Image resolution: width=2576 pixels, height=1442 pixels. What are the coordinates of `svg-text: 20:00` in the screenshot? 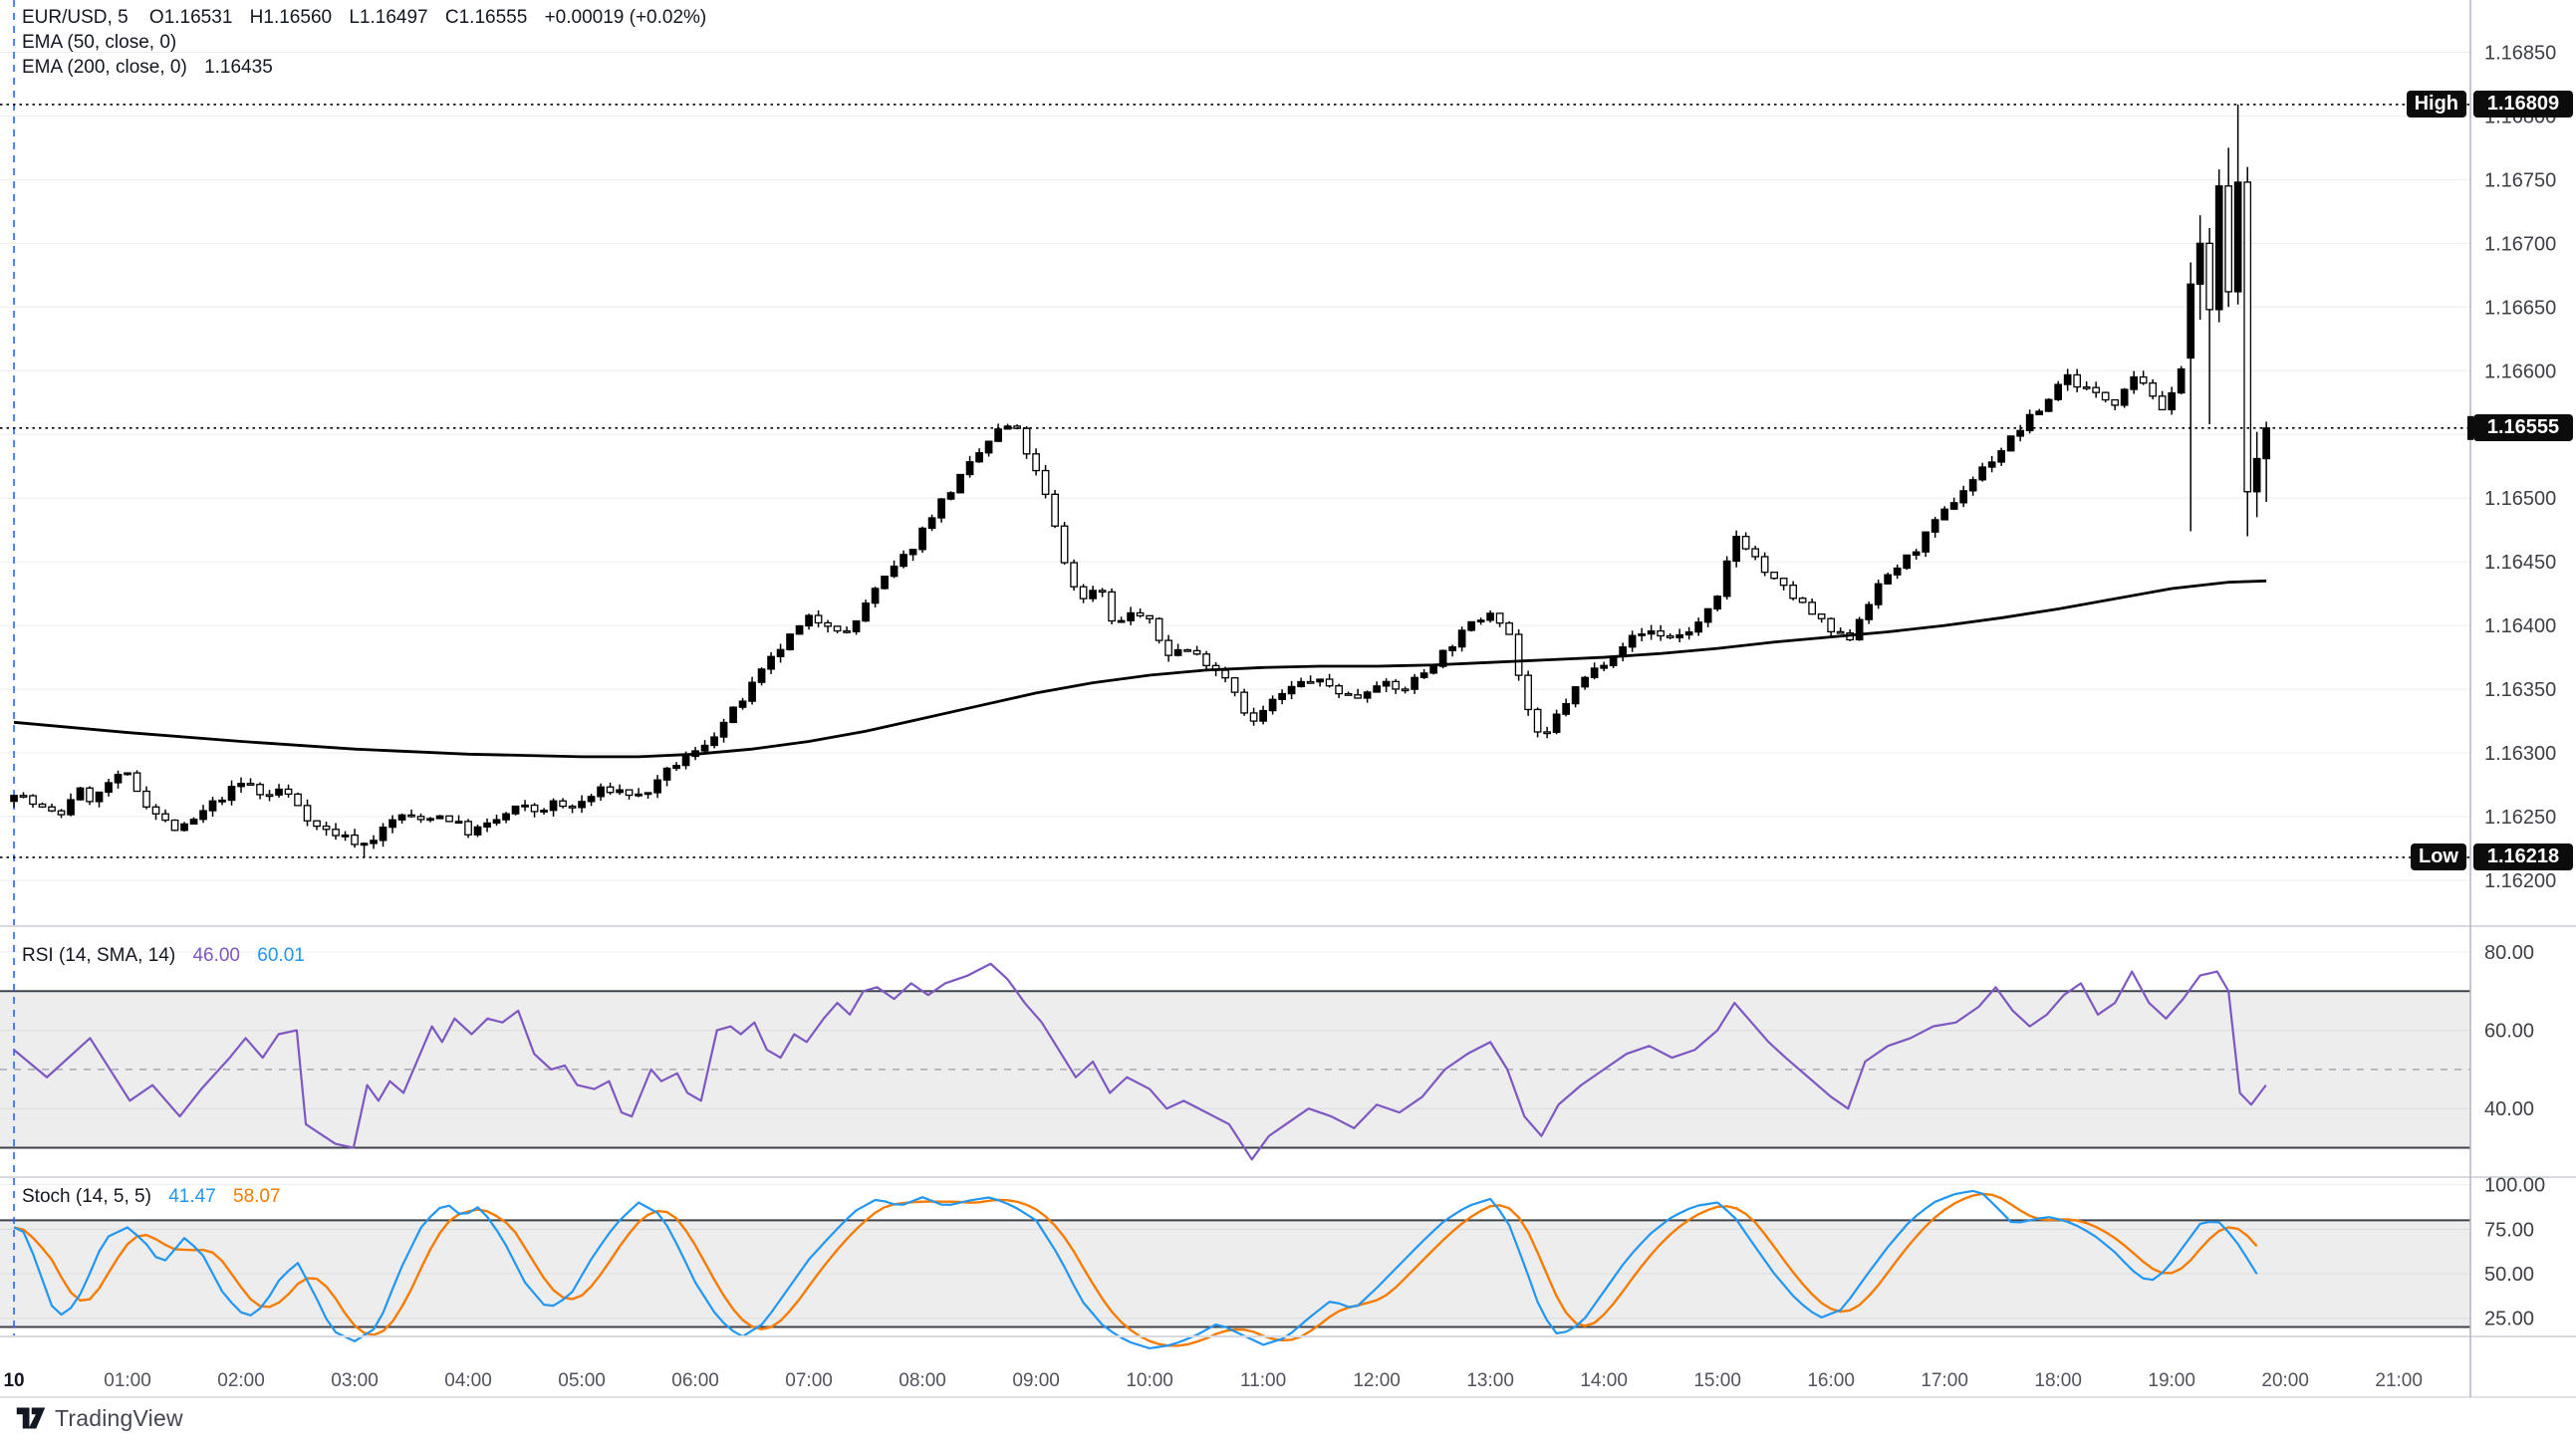 It's located at (2285, 1380).